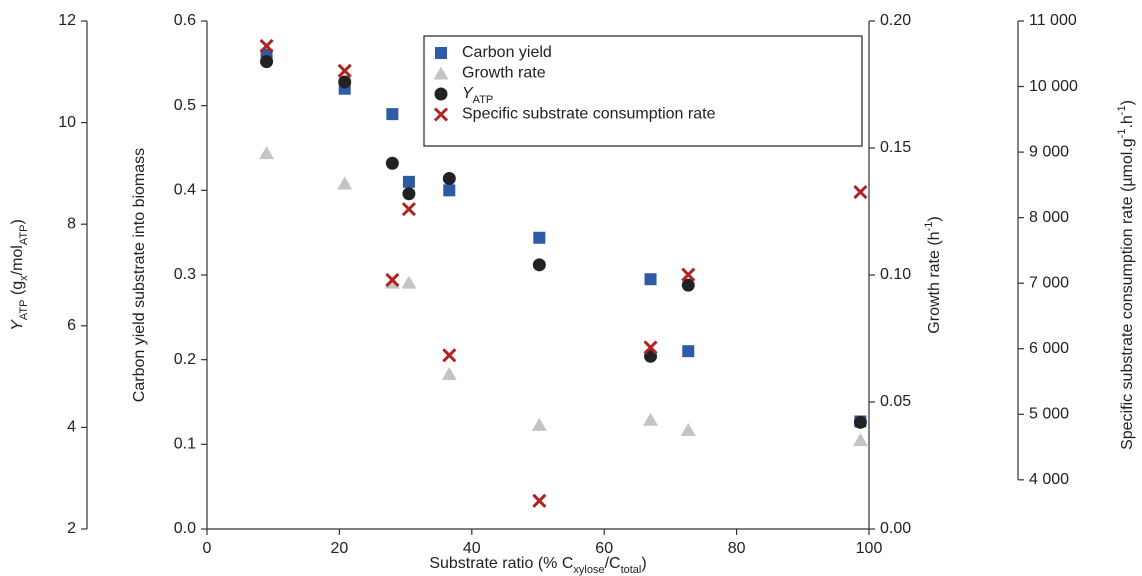  What do you see at coordinates (895, 401) in the screenshot?
I see `y2-tick-label: 0.05` at bounding box center [895, 401].